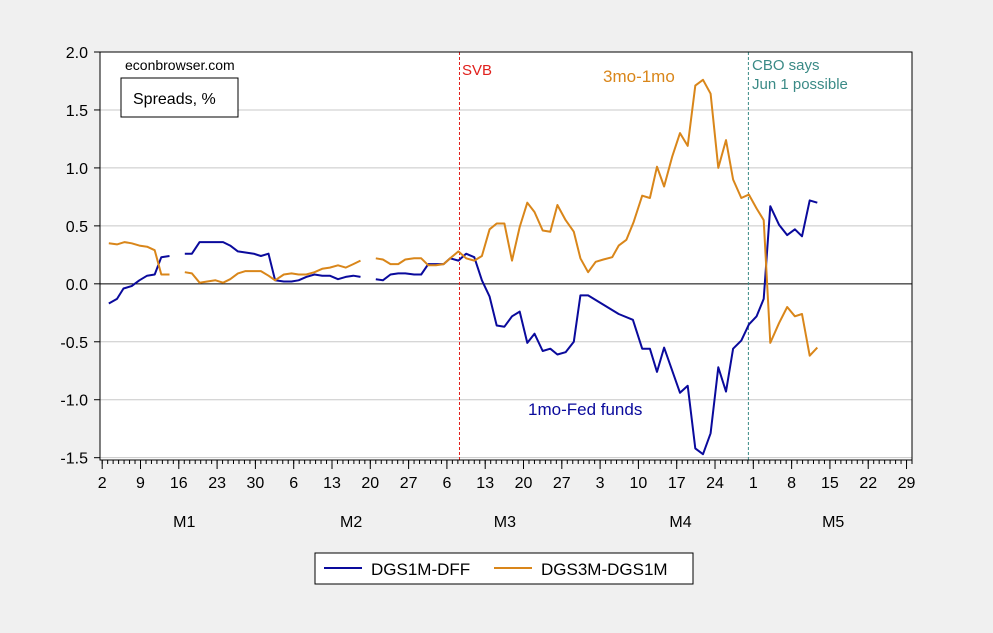  What do you see at coordinates (74, 459) in the screenshot?
I see `y-tick-label: -1.5` at bounding box center [74, 459].